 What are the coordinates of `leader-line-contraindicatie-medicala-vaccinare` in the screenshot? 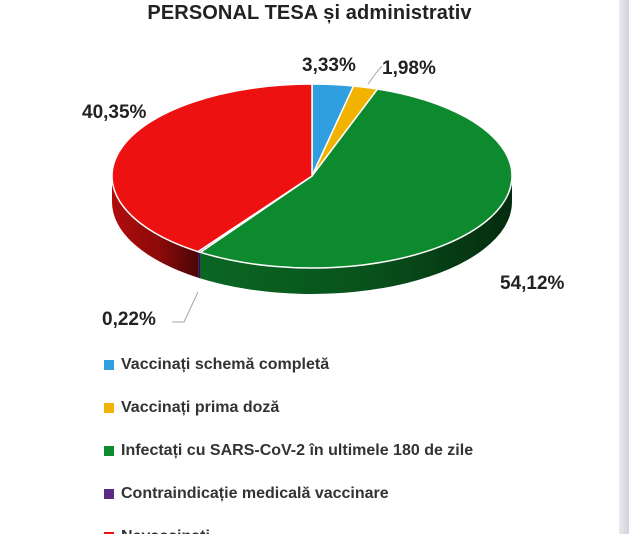 It's located at (185, 307).